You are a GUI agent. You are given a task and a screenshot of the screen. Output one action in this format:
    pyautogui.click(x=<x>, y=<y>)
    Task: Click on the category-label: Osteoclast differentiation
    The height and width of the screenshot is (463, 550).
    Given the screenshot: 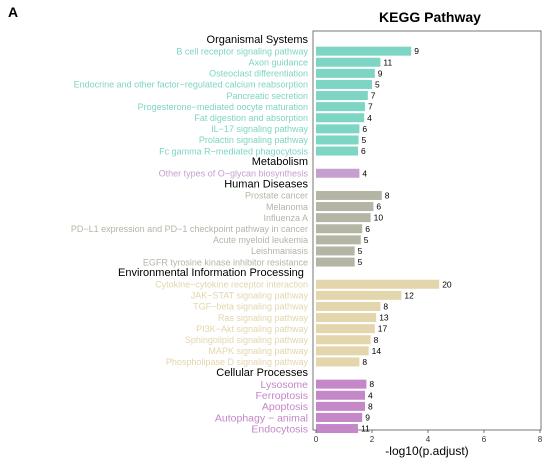 What is the action you would take?
    pyautogui.click(x=258, y=74)
    